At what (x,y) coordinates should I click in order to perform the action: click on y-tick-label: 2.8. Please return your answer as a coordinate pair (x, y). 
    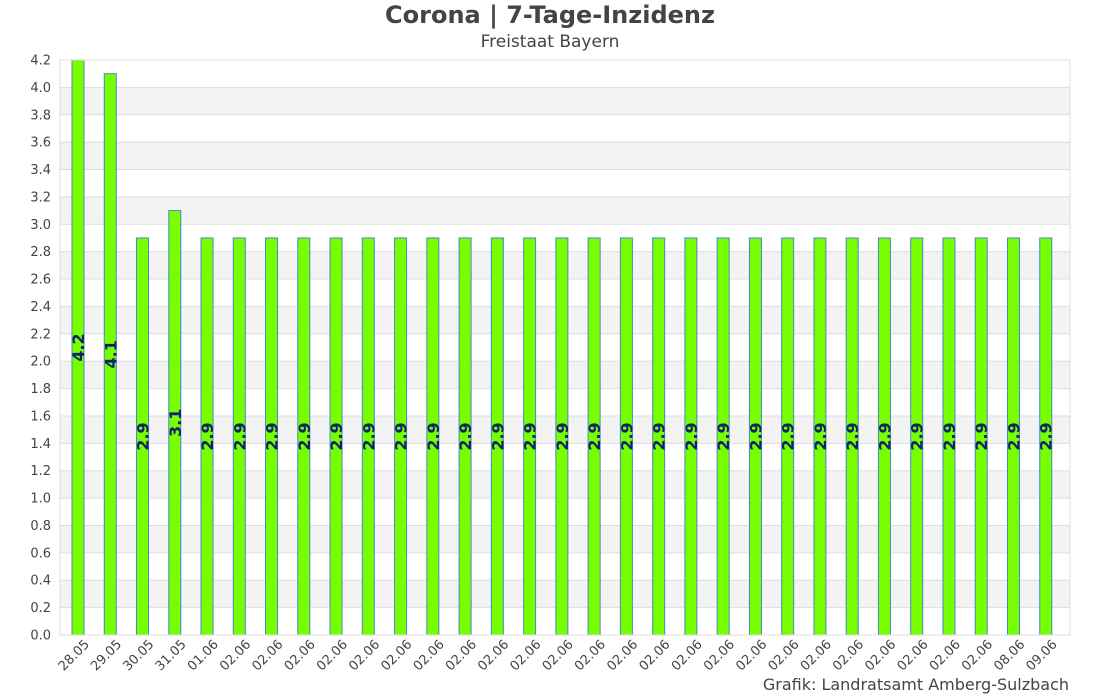
    Looking at the image, I should click on (40, 252).